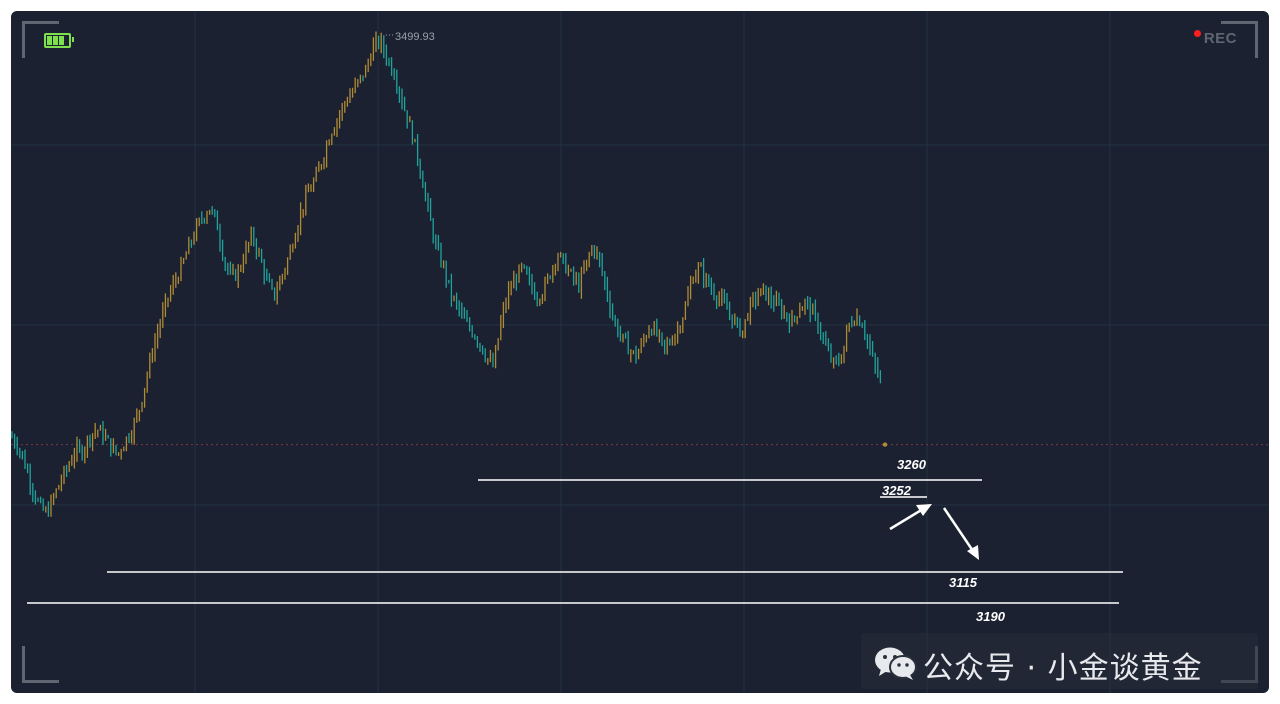 Image resolution: width=1280 pixels, height=704 pixels. What do you see at coordinates (59, 40) in the screenshot?
I see `battery-icon` at bounding box center [59, 40].